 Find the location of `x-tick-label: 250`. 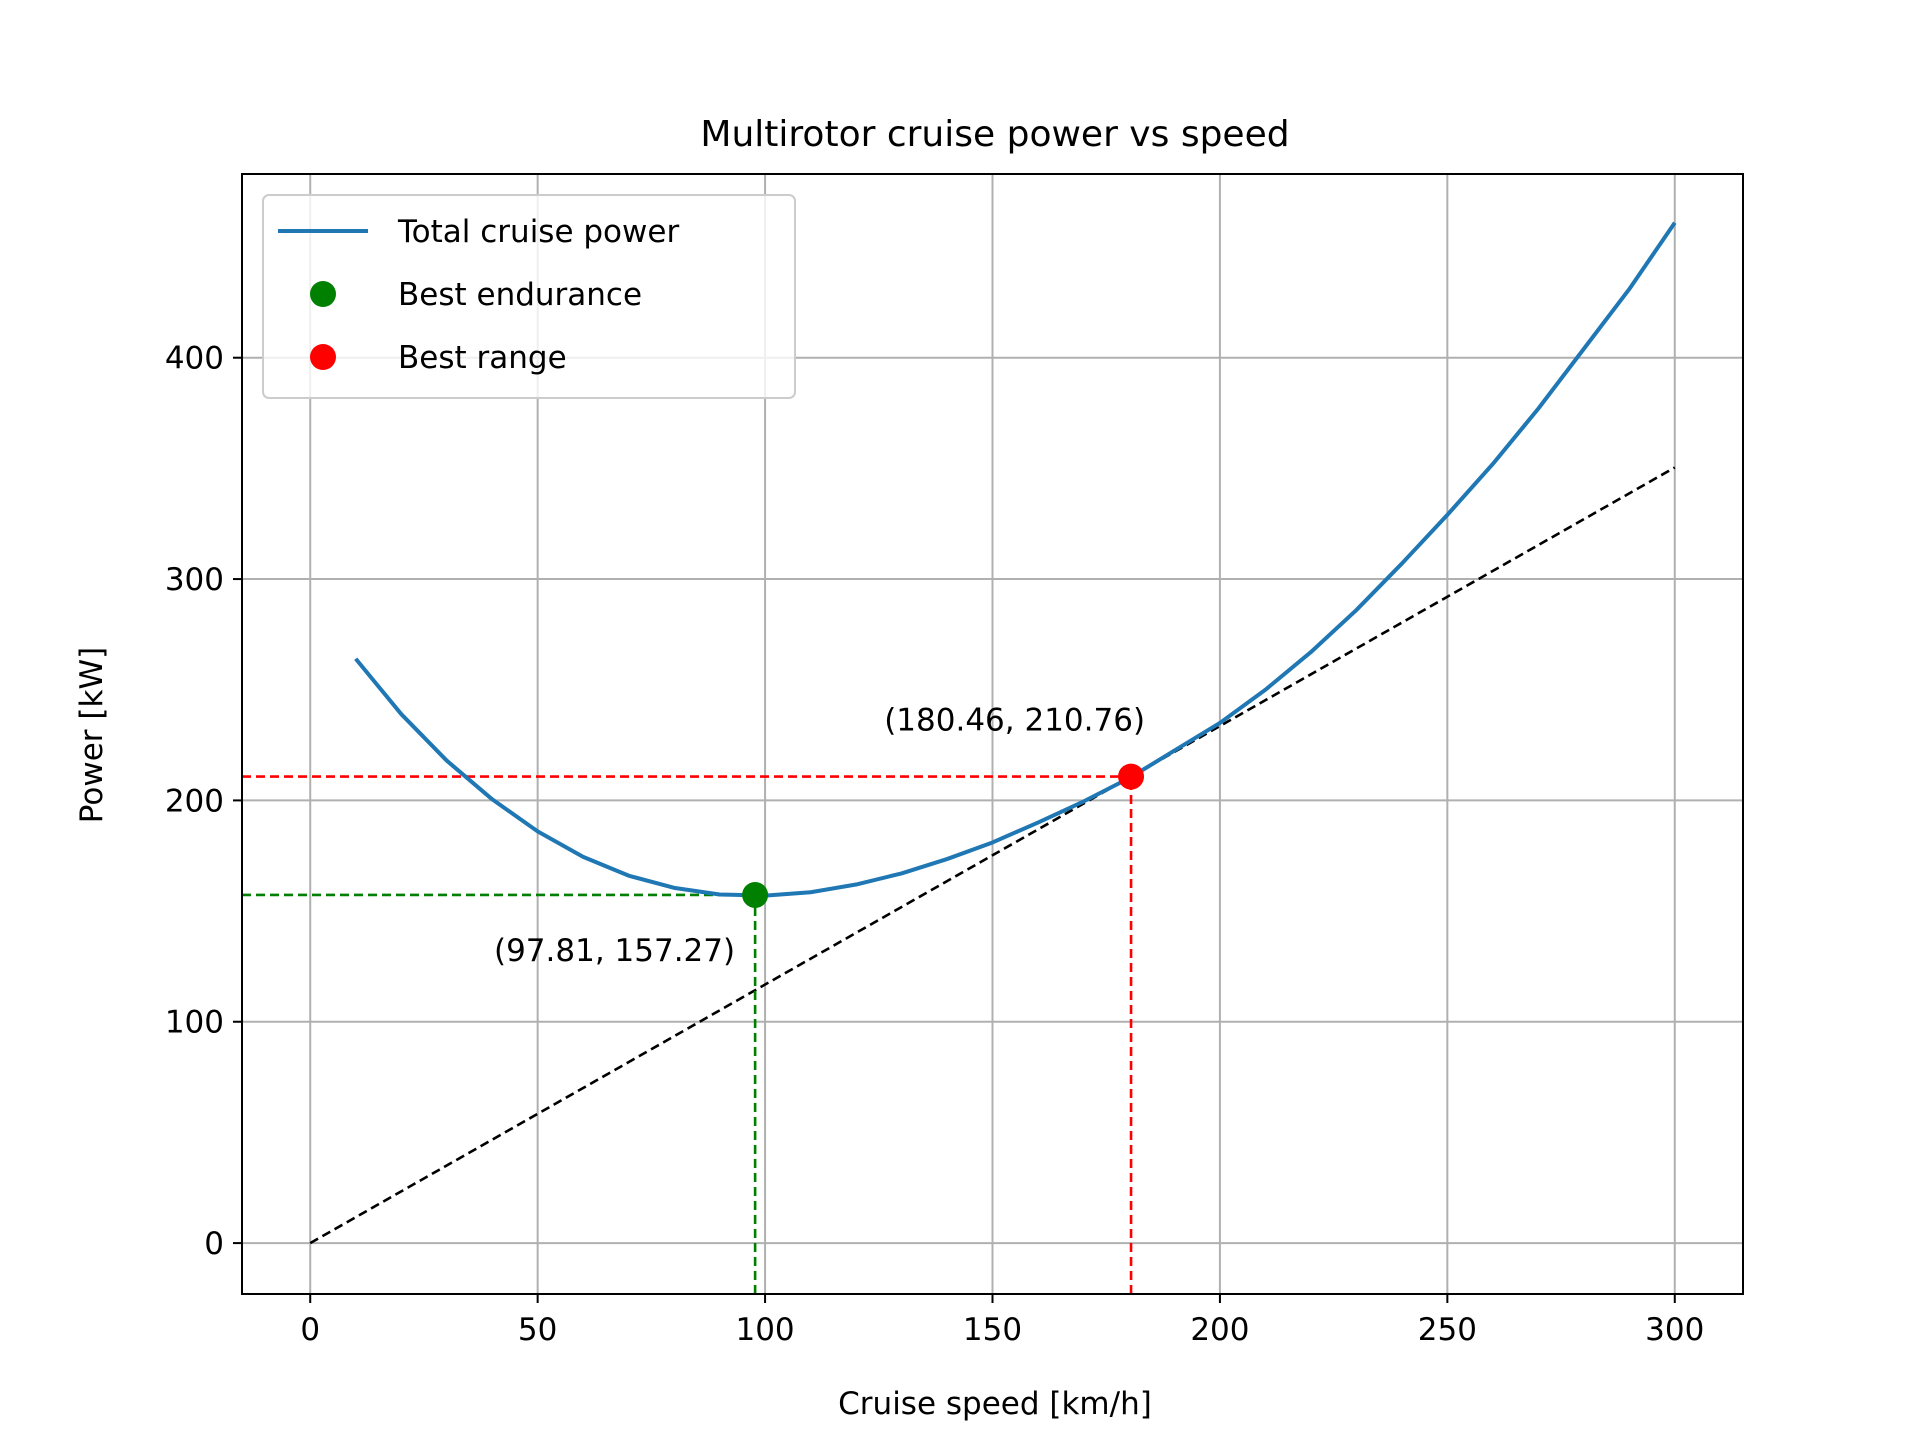

x-tick-label: 250 is located at coordinates (1447, 1330).